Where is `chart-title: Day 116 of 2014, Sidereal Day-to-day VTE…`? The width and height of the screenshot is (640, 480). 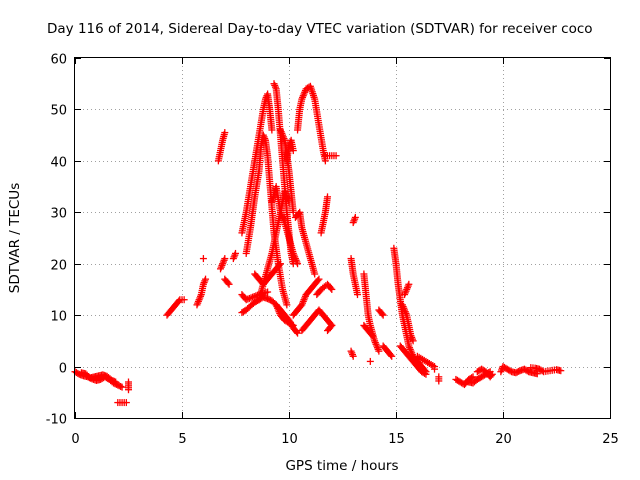
chart-title: Day 116 of 2014, Sidereal Day-to-day VTE… is located at coordinates (320, 29).